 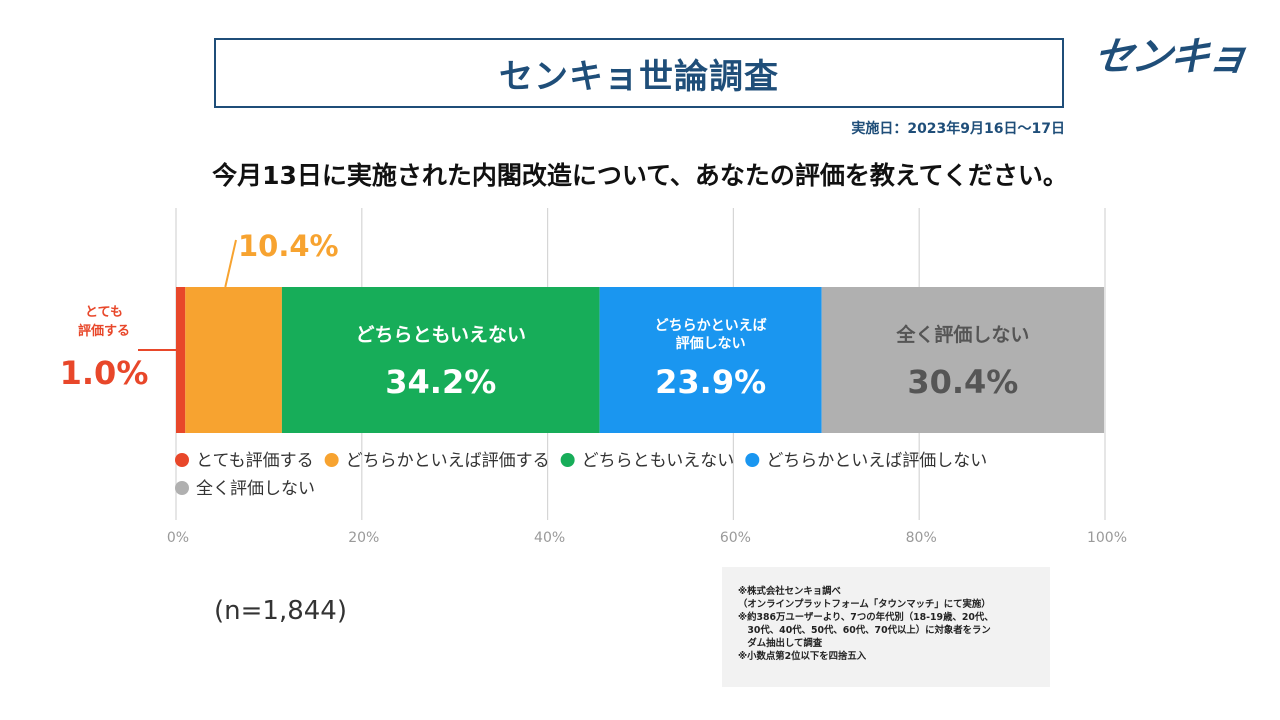 What do you see at coordinates (104, 331) in the screenshot?
I see `bar-category-label: 評価する` at bounding box center [104, 331].